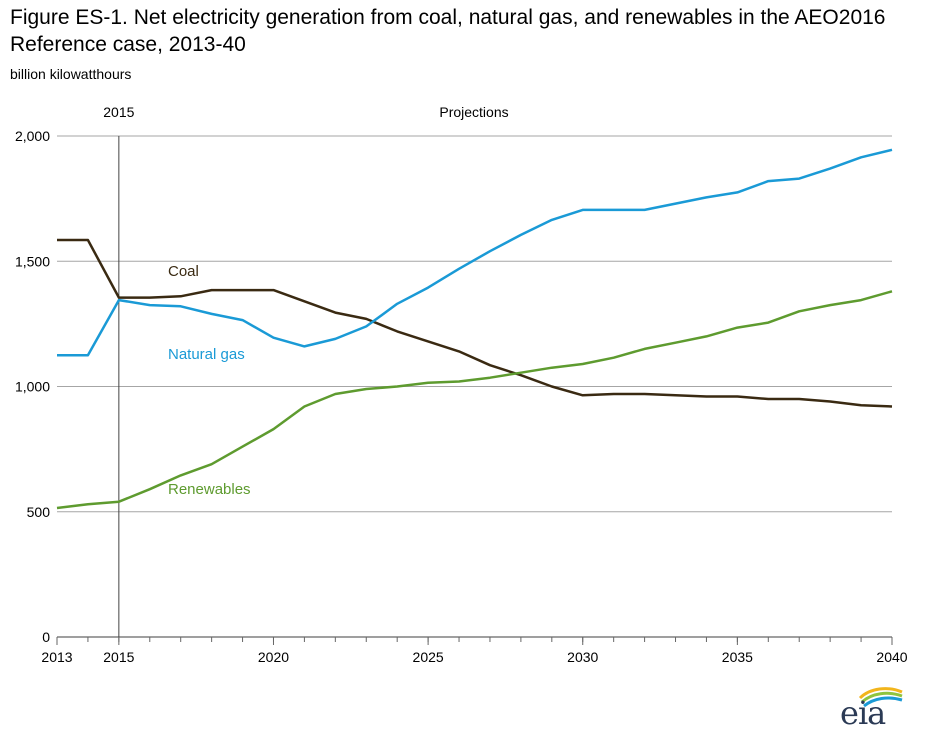 The width and height of the screenshot is (927, 738). Describe the element at coordinates (209, 489) in the screenshot. I see `renewables-label: Renewables` at that location.